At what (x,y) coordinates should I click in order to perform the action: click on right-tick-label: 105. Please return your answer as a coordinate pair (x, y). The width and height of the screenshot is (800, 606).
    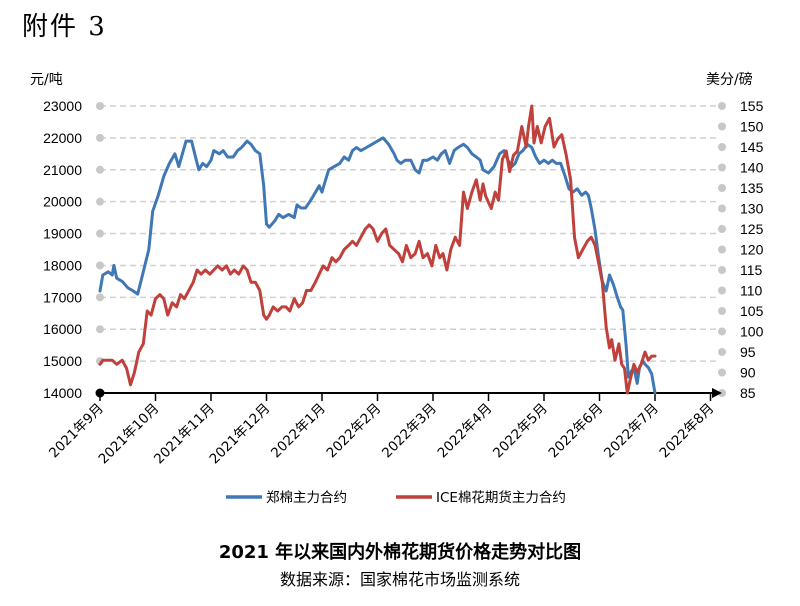
    Looking at the image, I should click on (752, 311).